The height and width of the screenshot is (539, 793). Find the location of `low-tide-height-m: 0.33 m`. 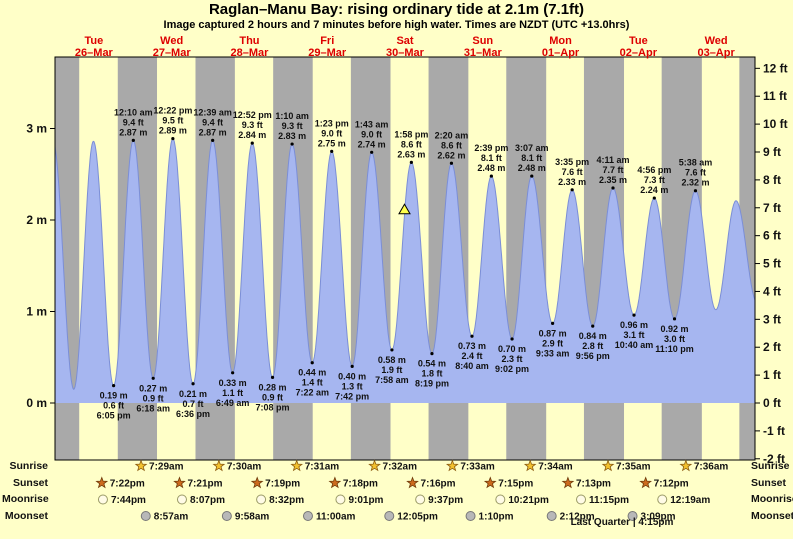

low-tide-height-m: 0.33 m is located at coordinates (233, 383).